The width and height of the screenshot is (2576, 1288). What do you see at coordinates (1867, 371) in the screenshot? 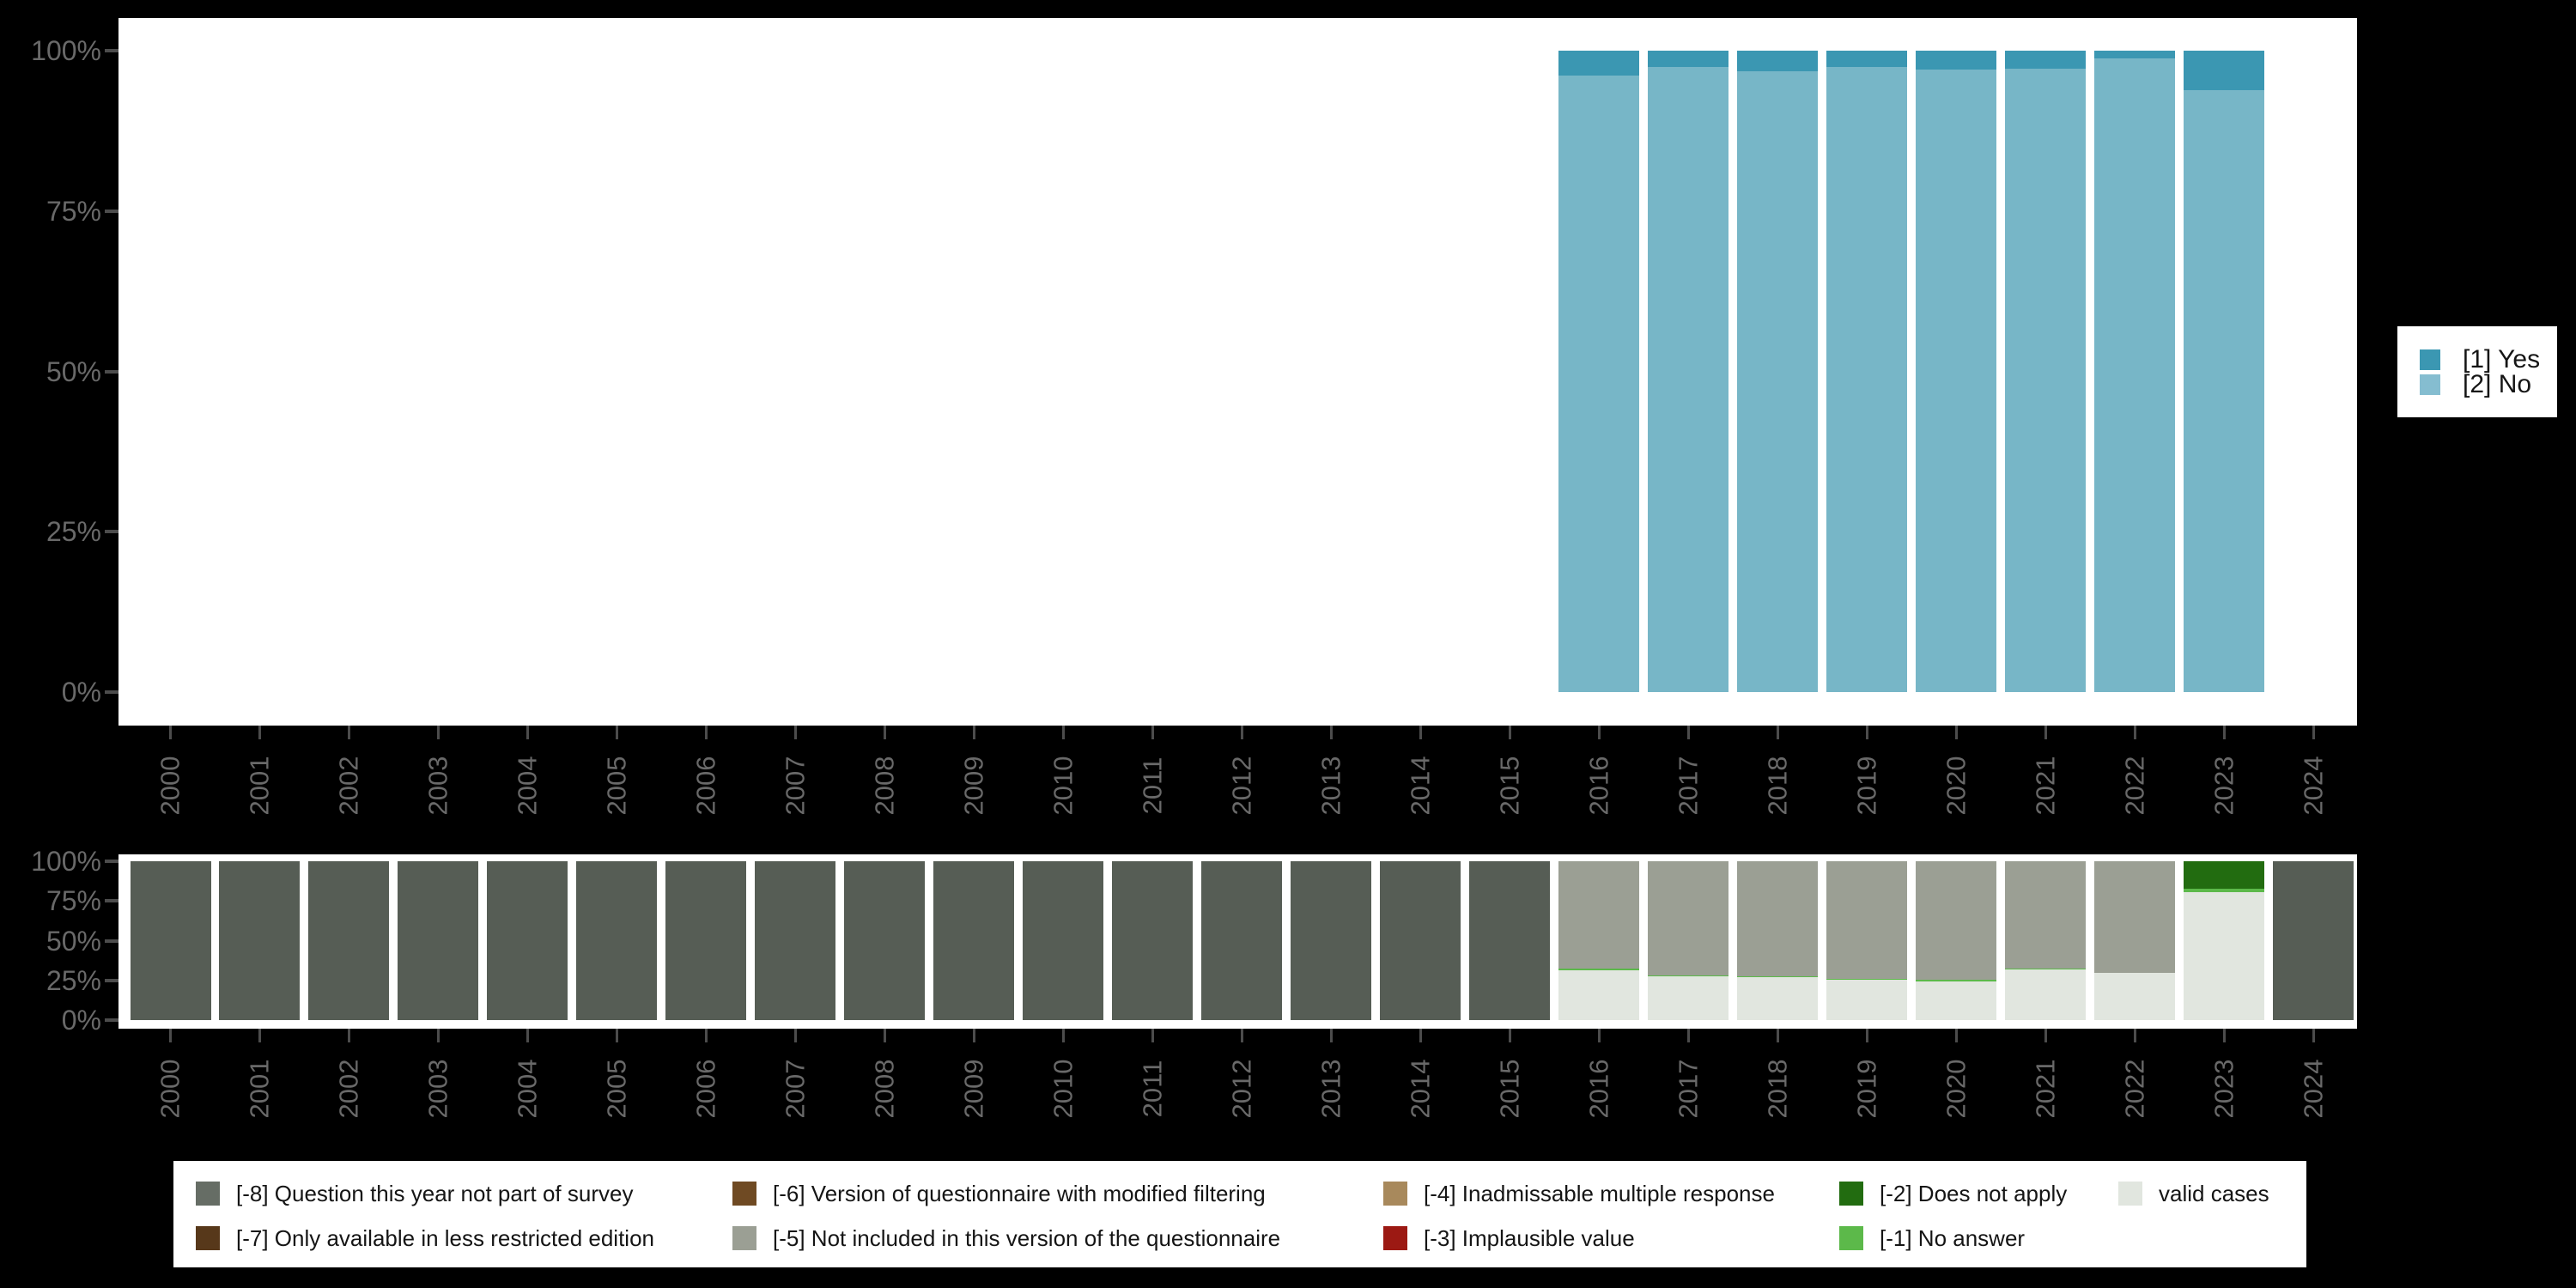
I see `bar-2019` at bounding box center [1867, 371].